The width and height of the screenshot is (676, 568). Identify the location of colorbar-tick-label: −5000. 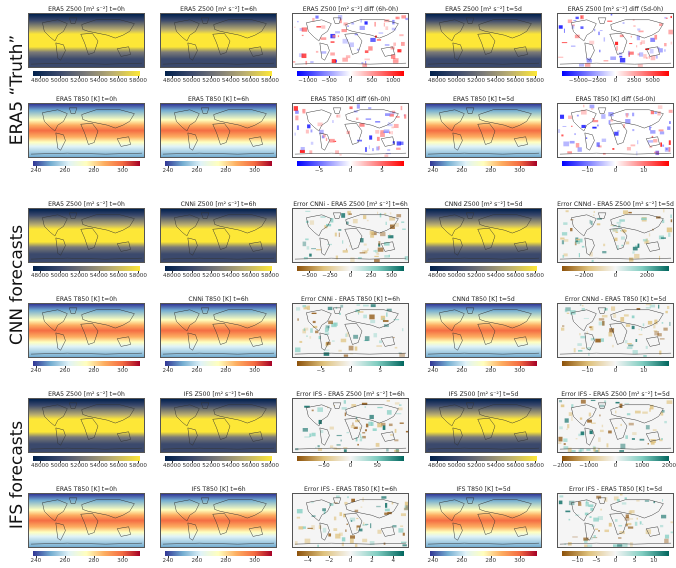
(578, 81).